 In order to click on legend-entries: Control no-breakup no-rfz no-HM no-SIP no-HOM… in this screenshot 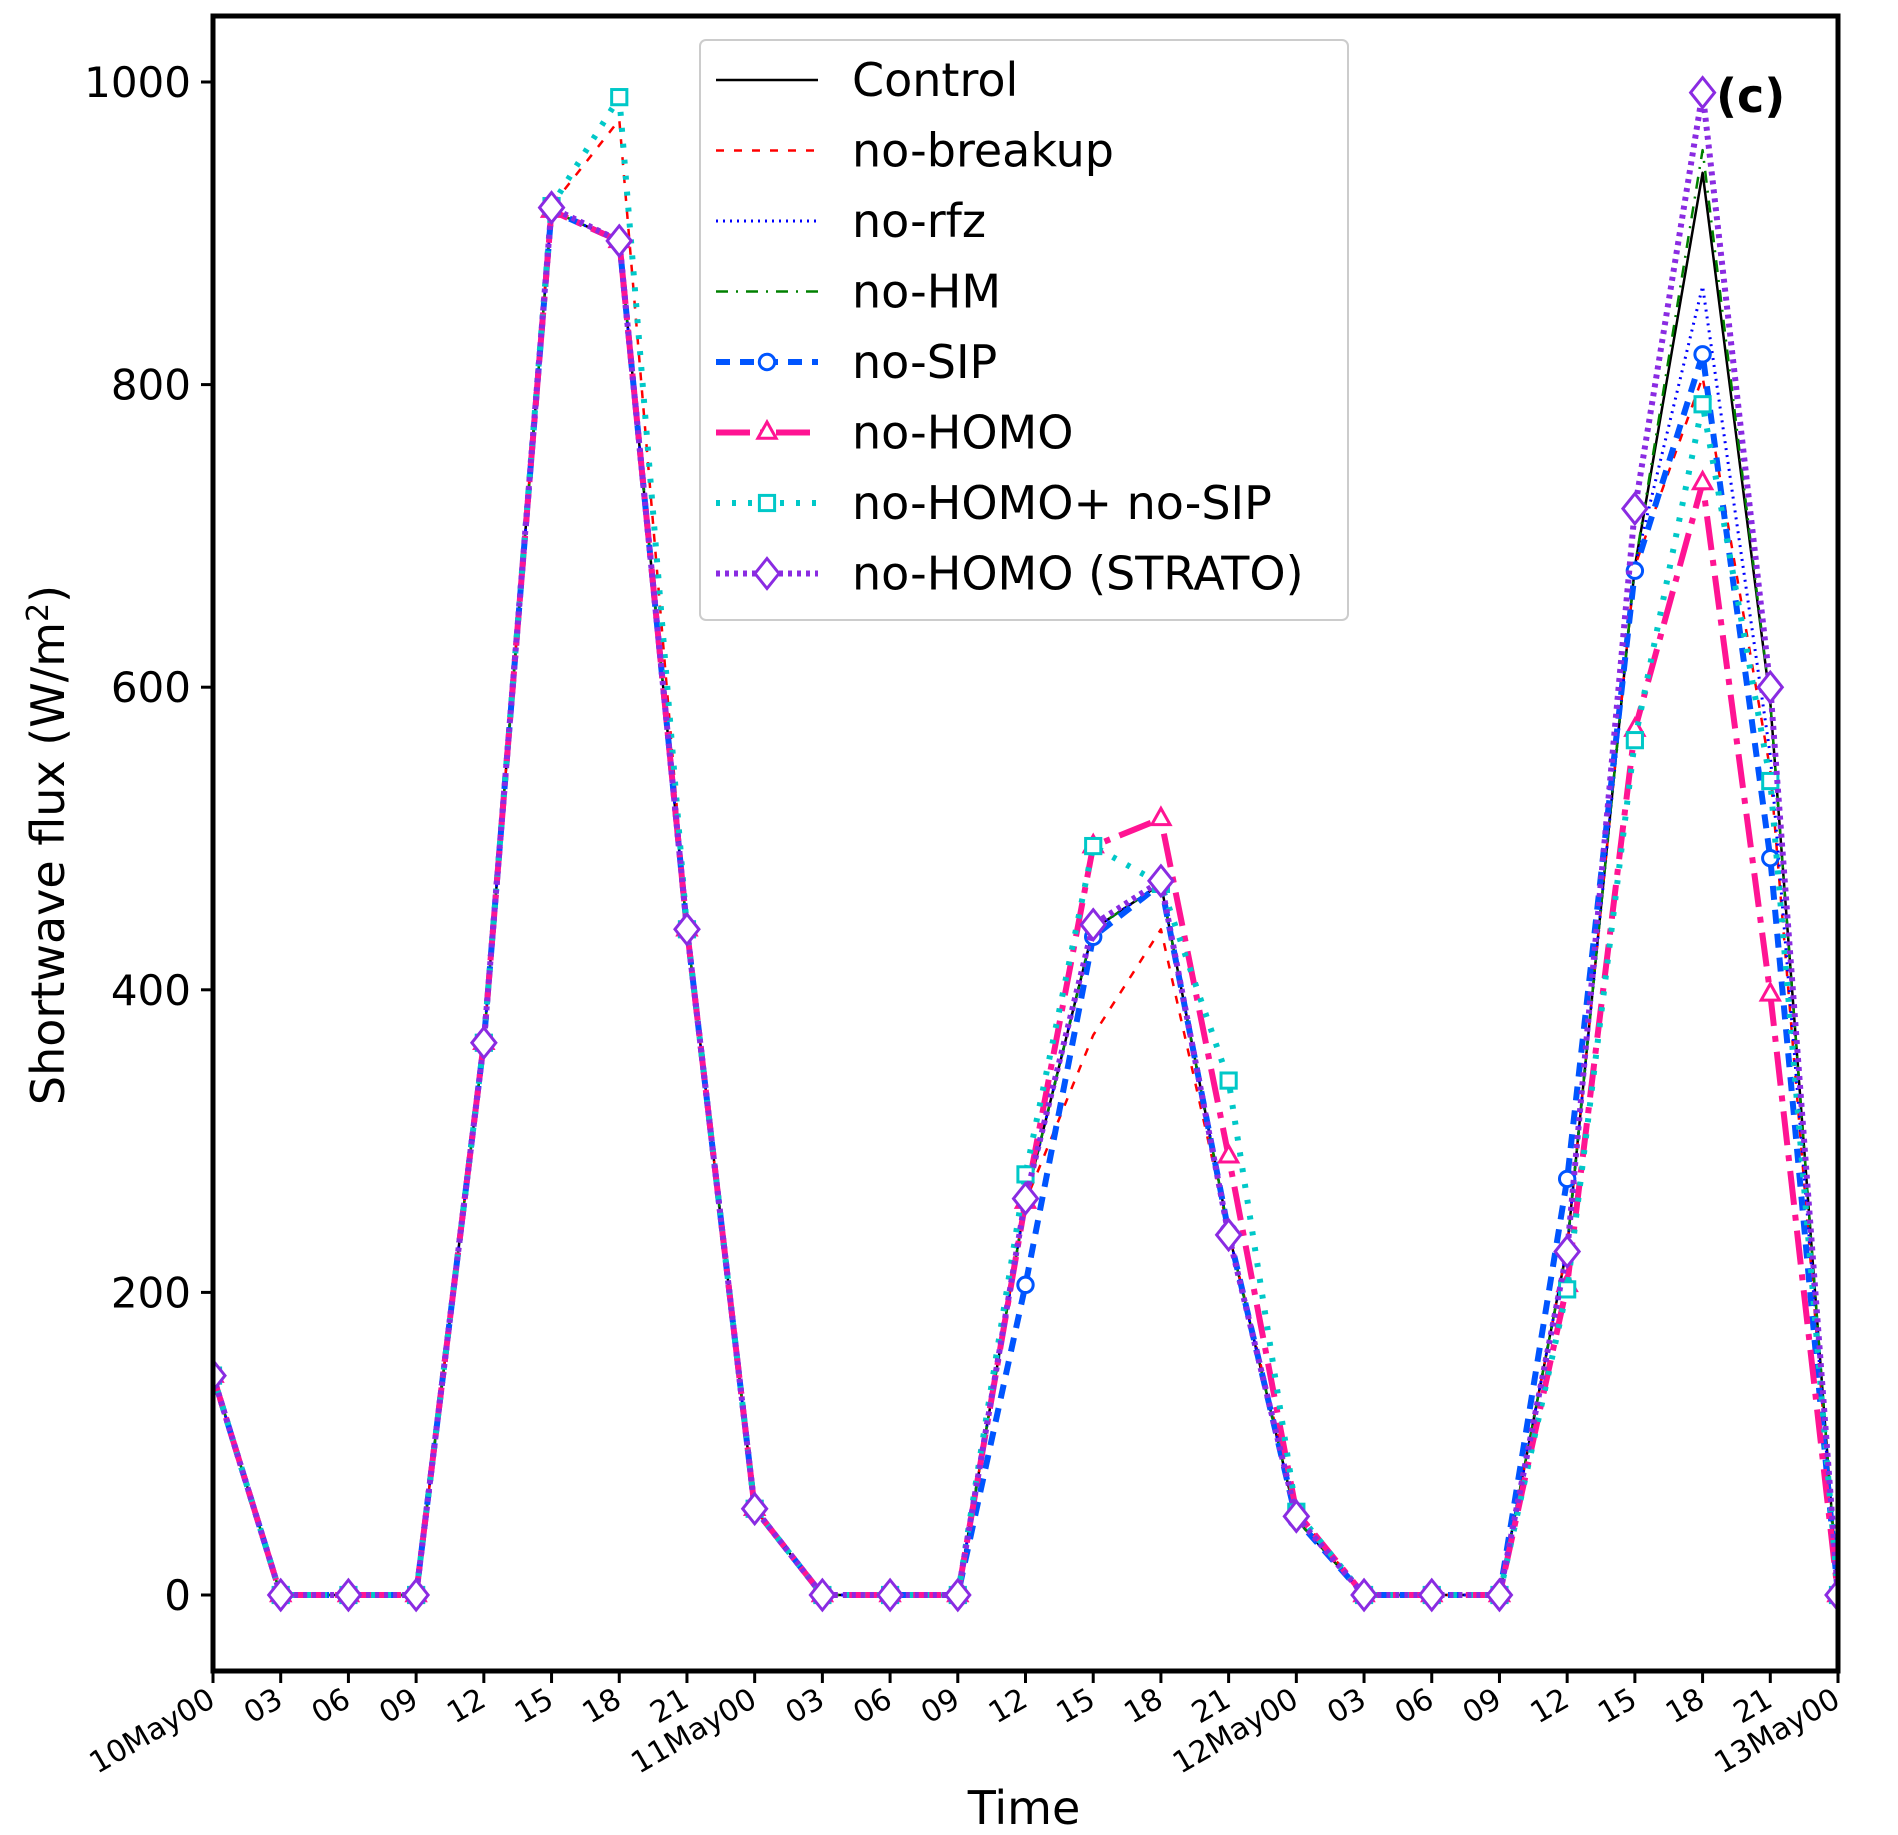, I will do `click(1010, 327)`.